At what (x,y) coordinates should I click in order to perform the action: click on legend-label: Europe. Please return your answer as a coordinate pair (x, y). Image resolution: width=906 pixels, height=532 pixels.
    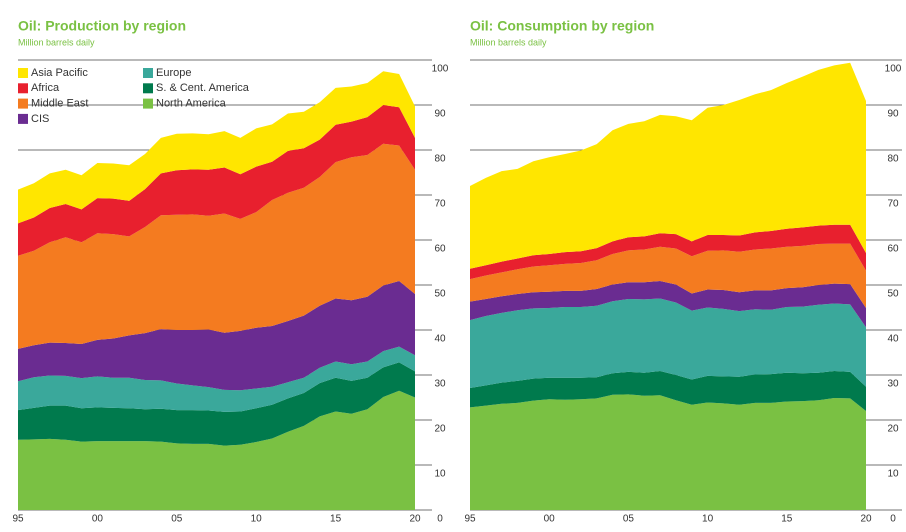
    Looking at the image, I should click on (173, 73).